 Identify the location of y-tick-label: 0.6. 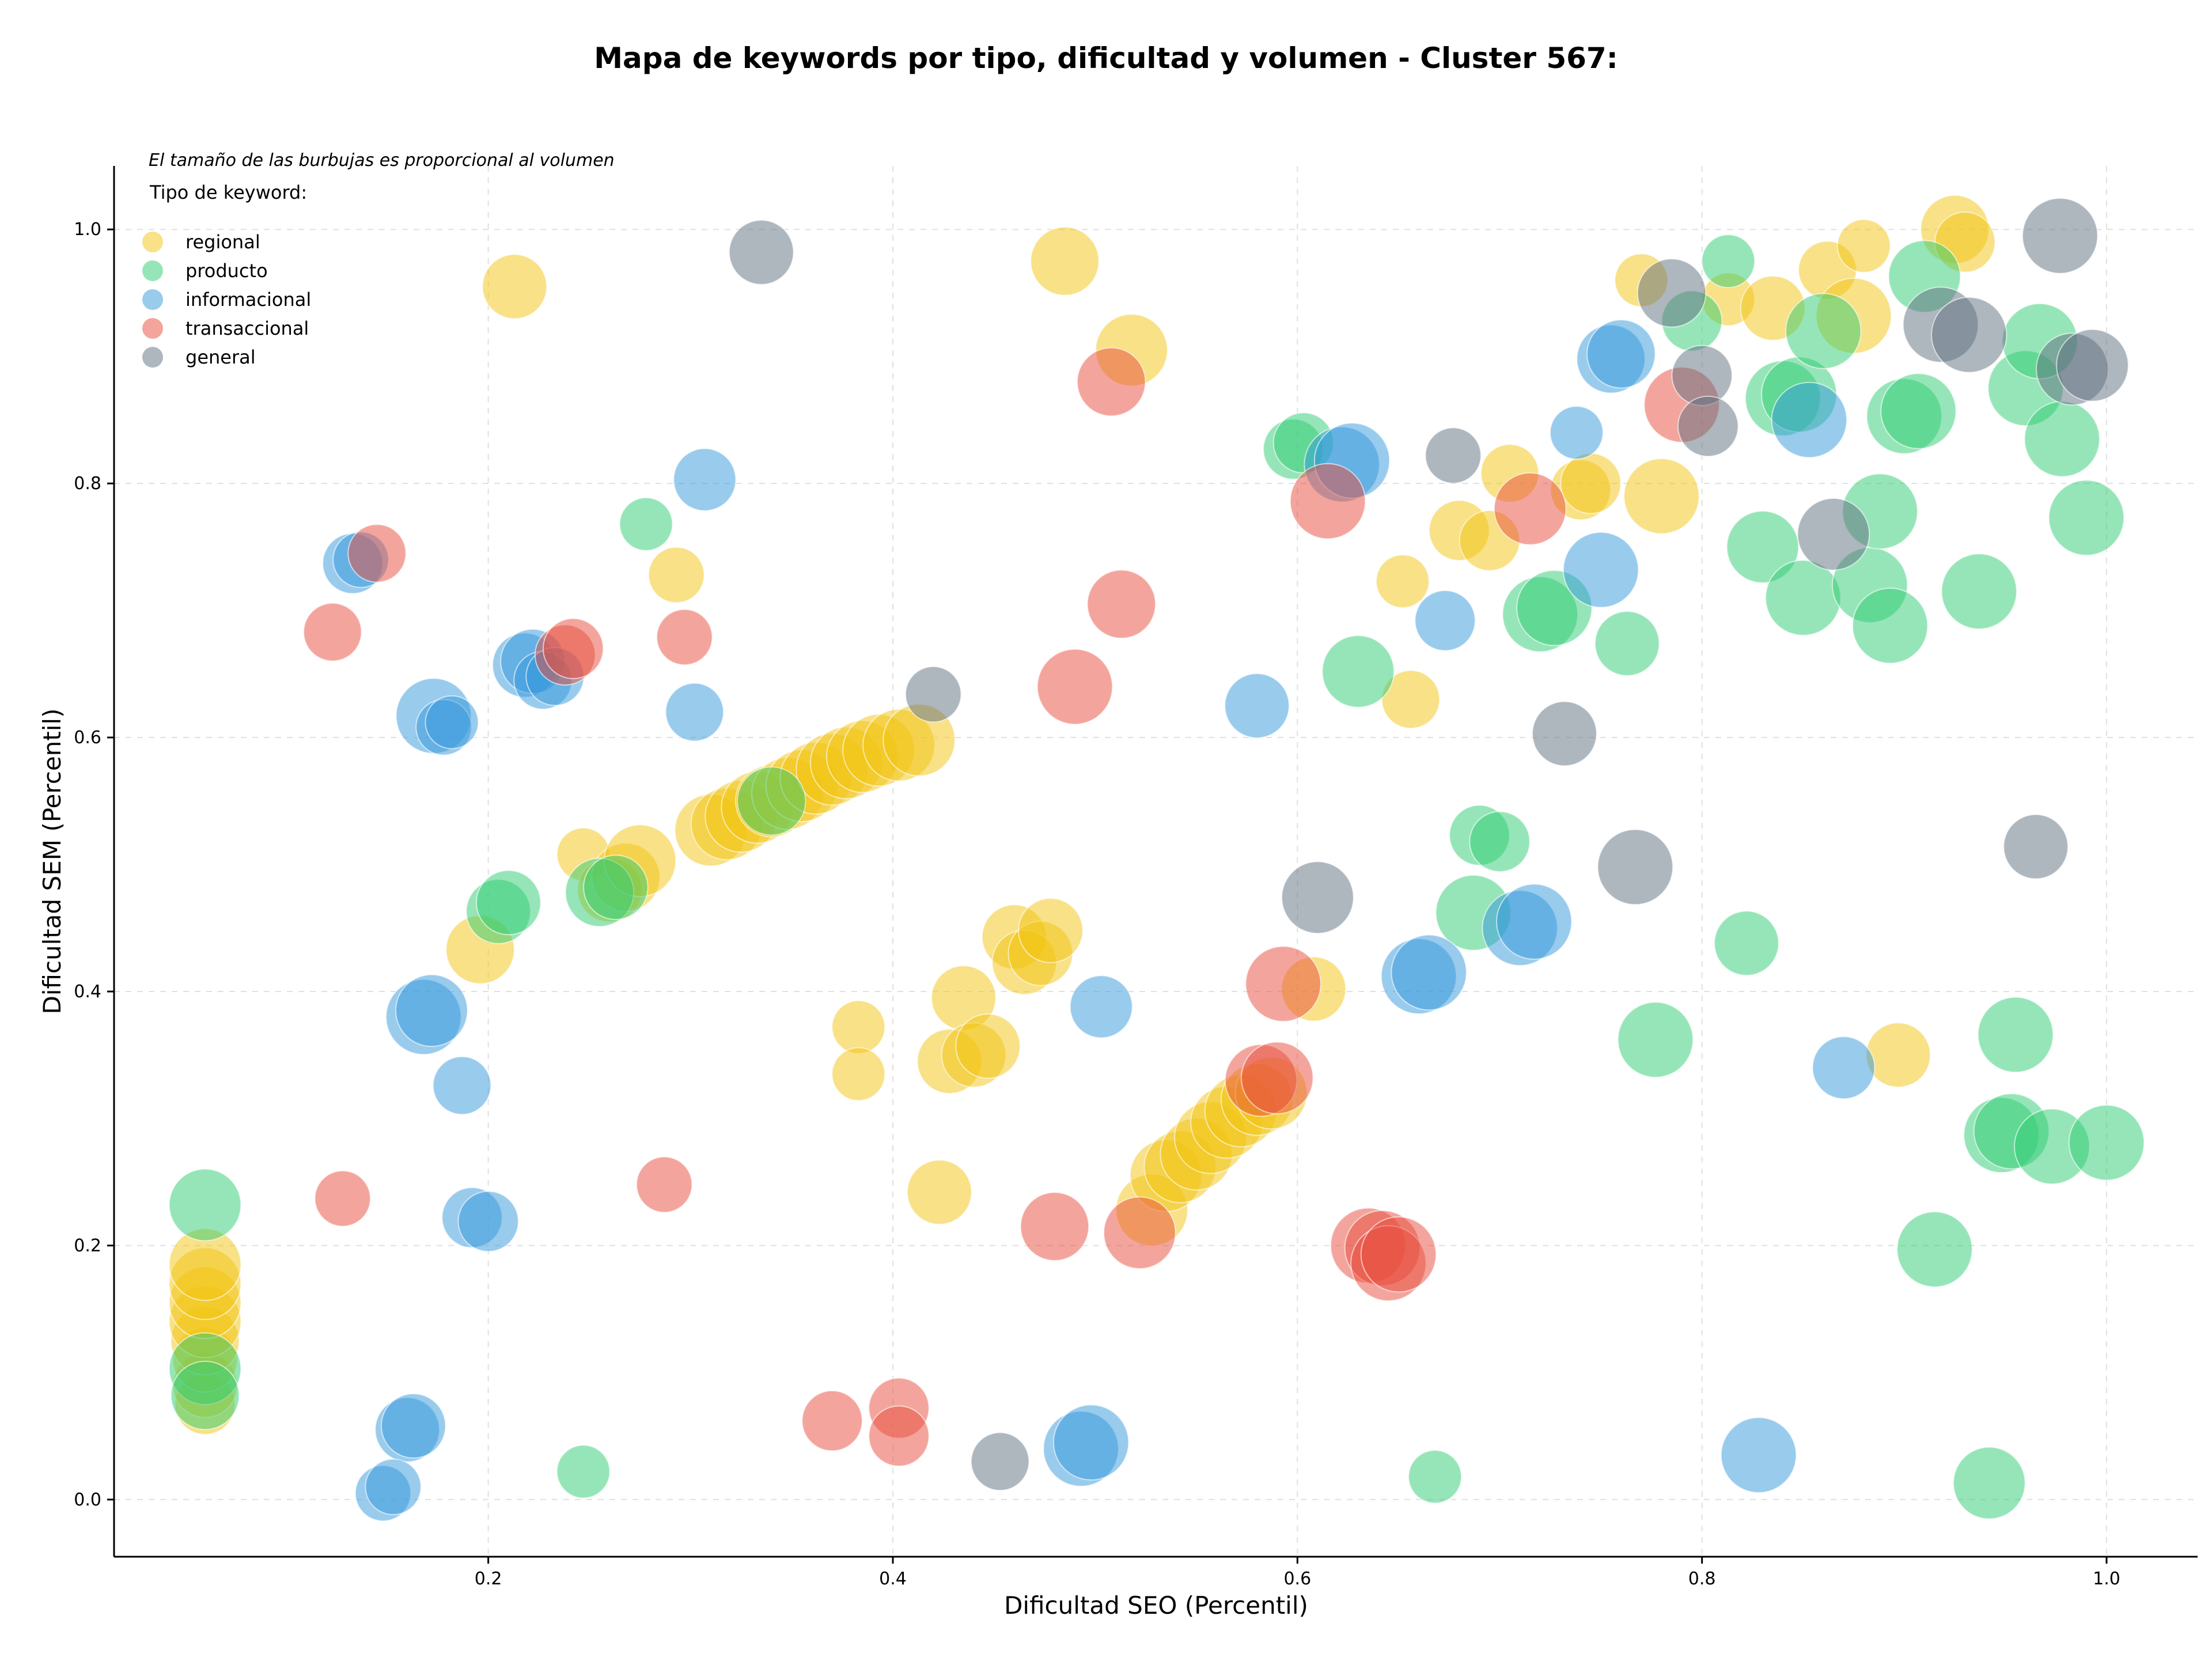
(87, 738).